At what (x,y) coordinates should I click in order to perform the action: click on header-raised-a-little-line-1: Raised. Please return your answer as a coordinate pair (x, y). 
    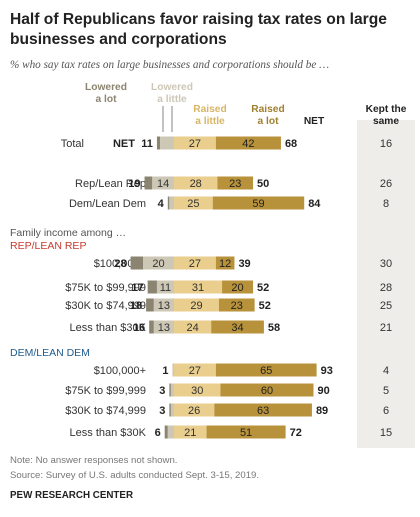
    Looking at the image, I should click on (209, 109).